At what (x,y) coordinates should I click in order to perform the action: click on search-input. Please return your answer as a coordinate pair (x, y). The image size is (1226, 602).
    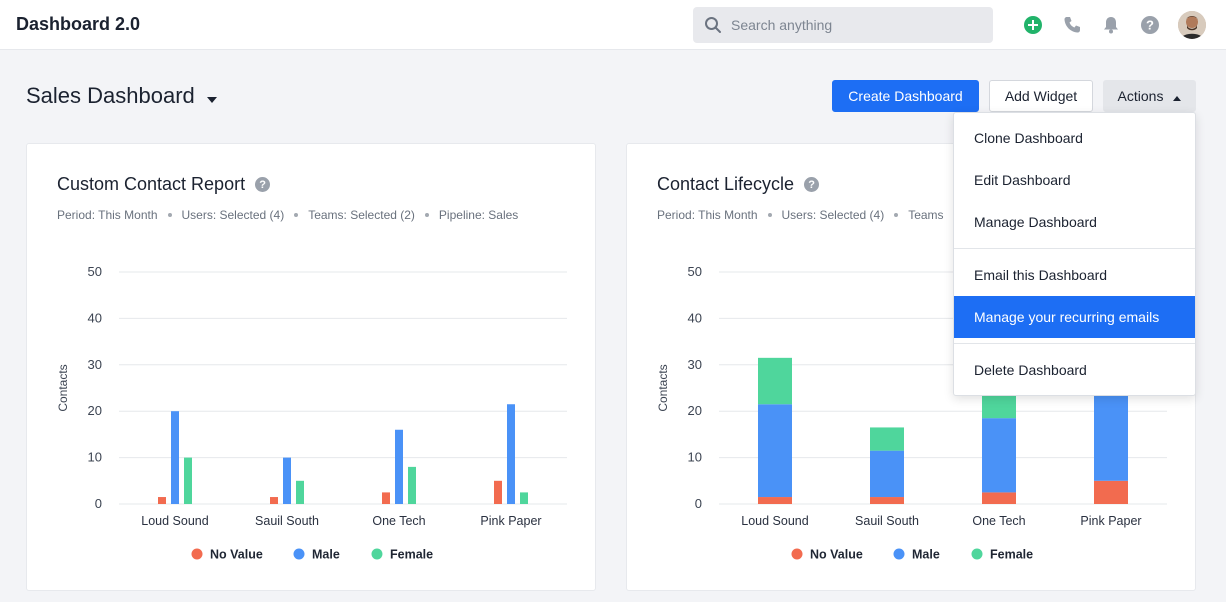
    Looking at the image, I should click on (856, 25).